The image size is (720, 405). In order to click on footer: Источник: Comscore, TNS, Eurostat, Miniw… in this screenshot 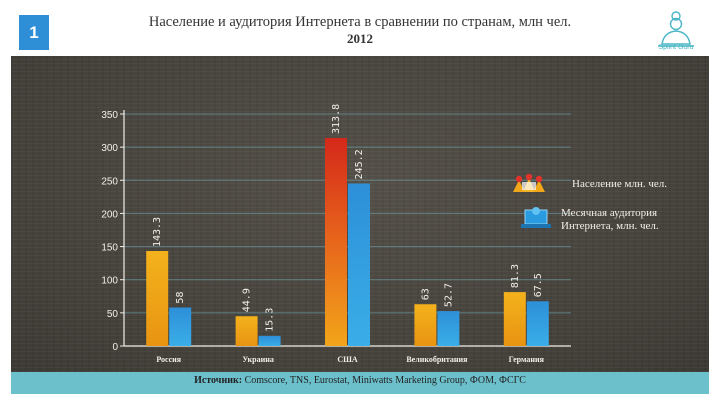, I will do `click(360, 383)`.